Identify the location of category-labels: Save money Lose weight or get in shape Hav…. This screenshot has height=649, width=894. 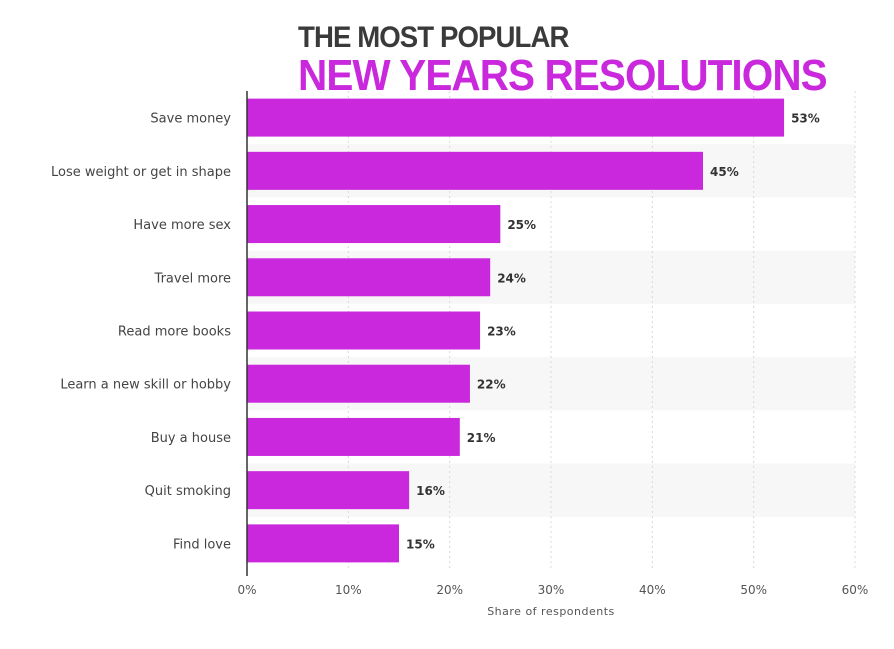
(141, 332).